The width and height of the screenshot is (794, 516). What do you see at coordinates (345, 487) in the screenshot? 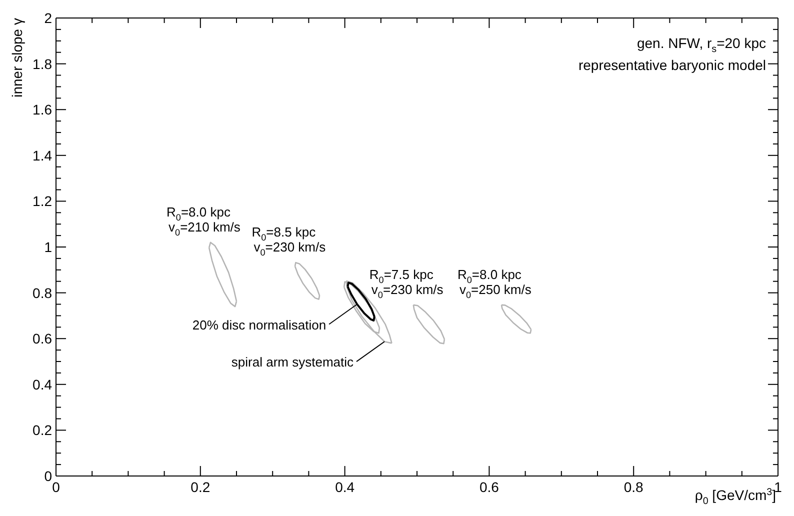
I see `x-tick-label: 0.4` at bounding box center [345, 487].